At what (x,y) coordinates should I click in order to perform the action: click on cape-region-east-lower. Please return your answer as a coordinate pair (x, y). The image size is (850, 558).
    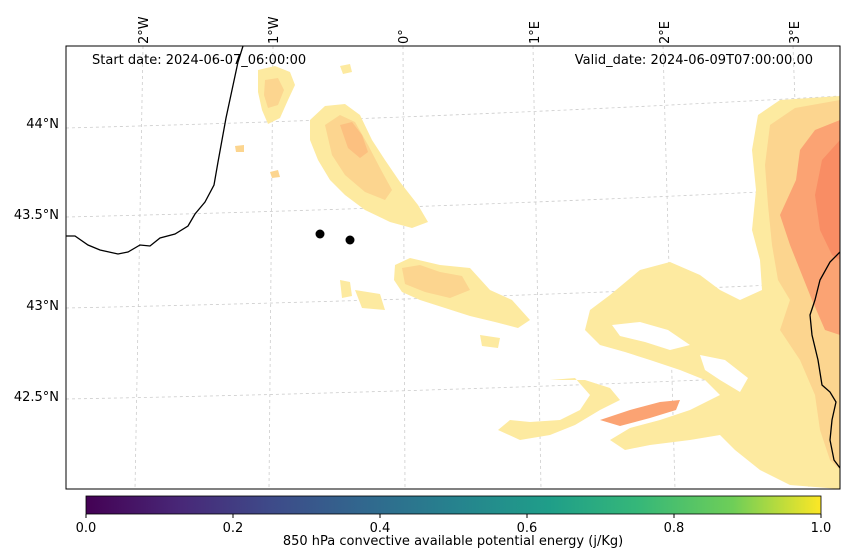
    Looking at the image, I should click on (559, 409).